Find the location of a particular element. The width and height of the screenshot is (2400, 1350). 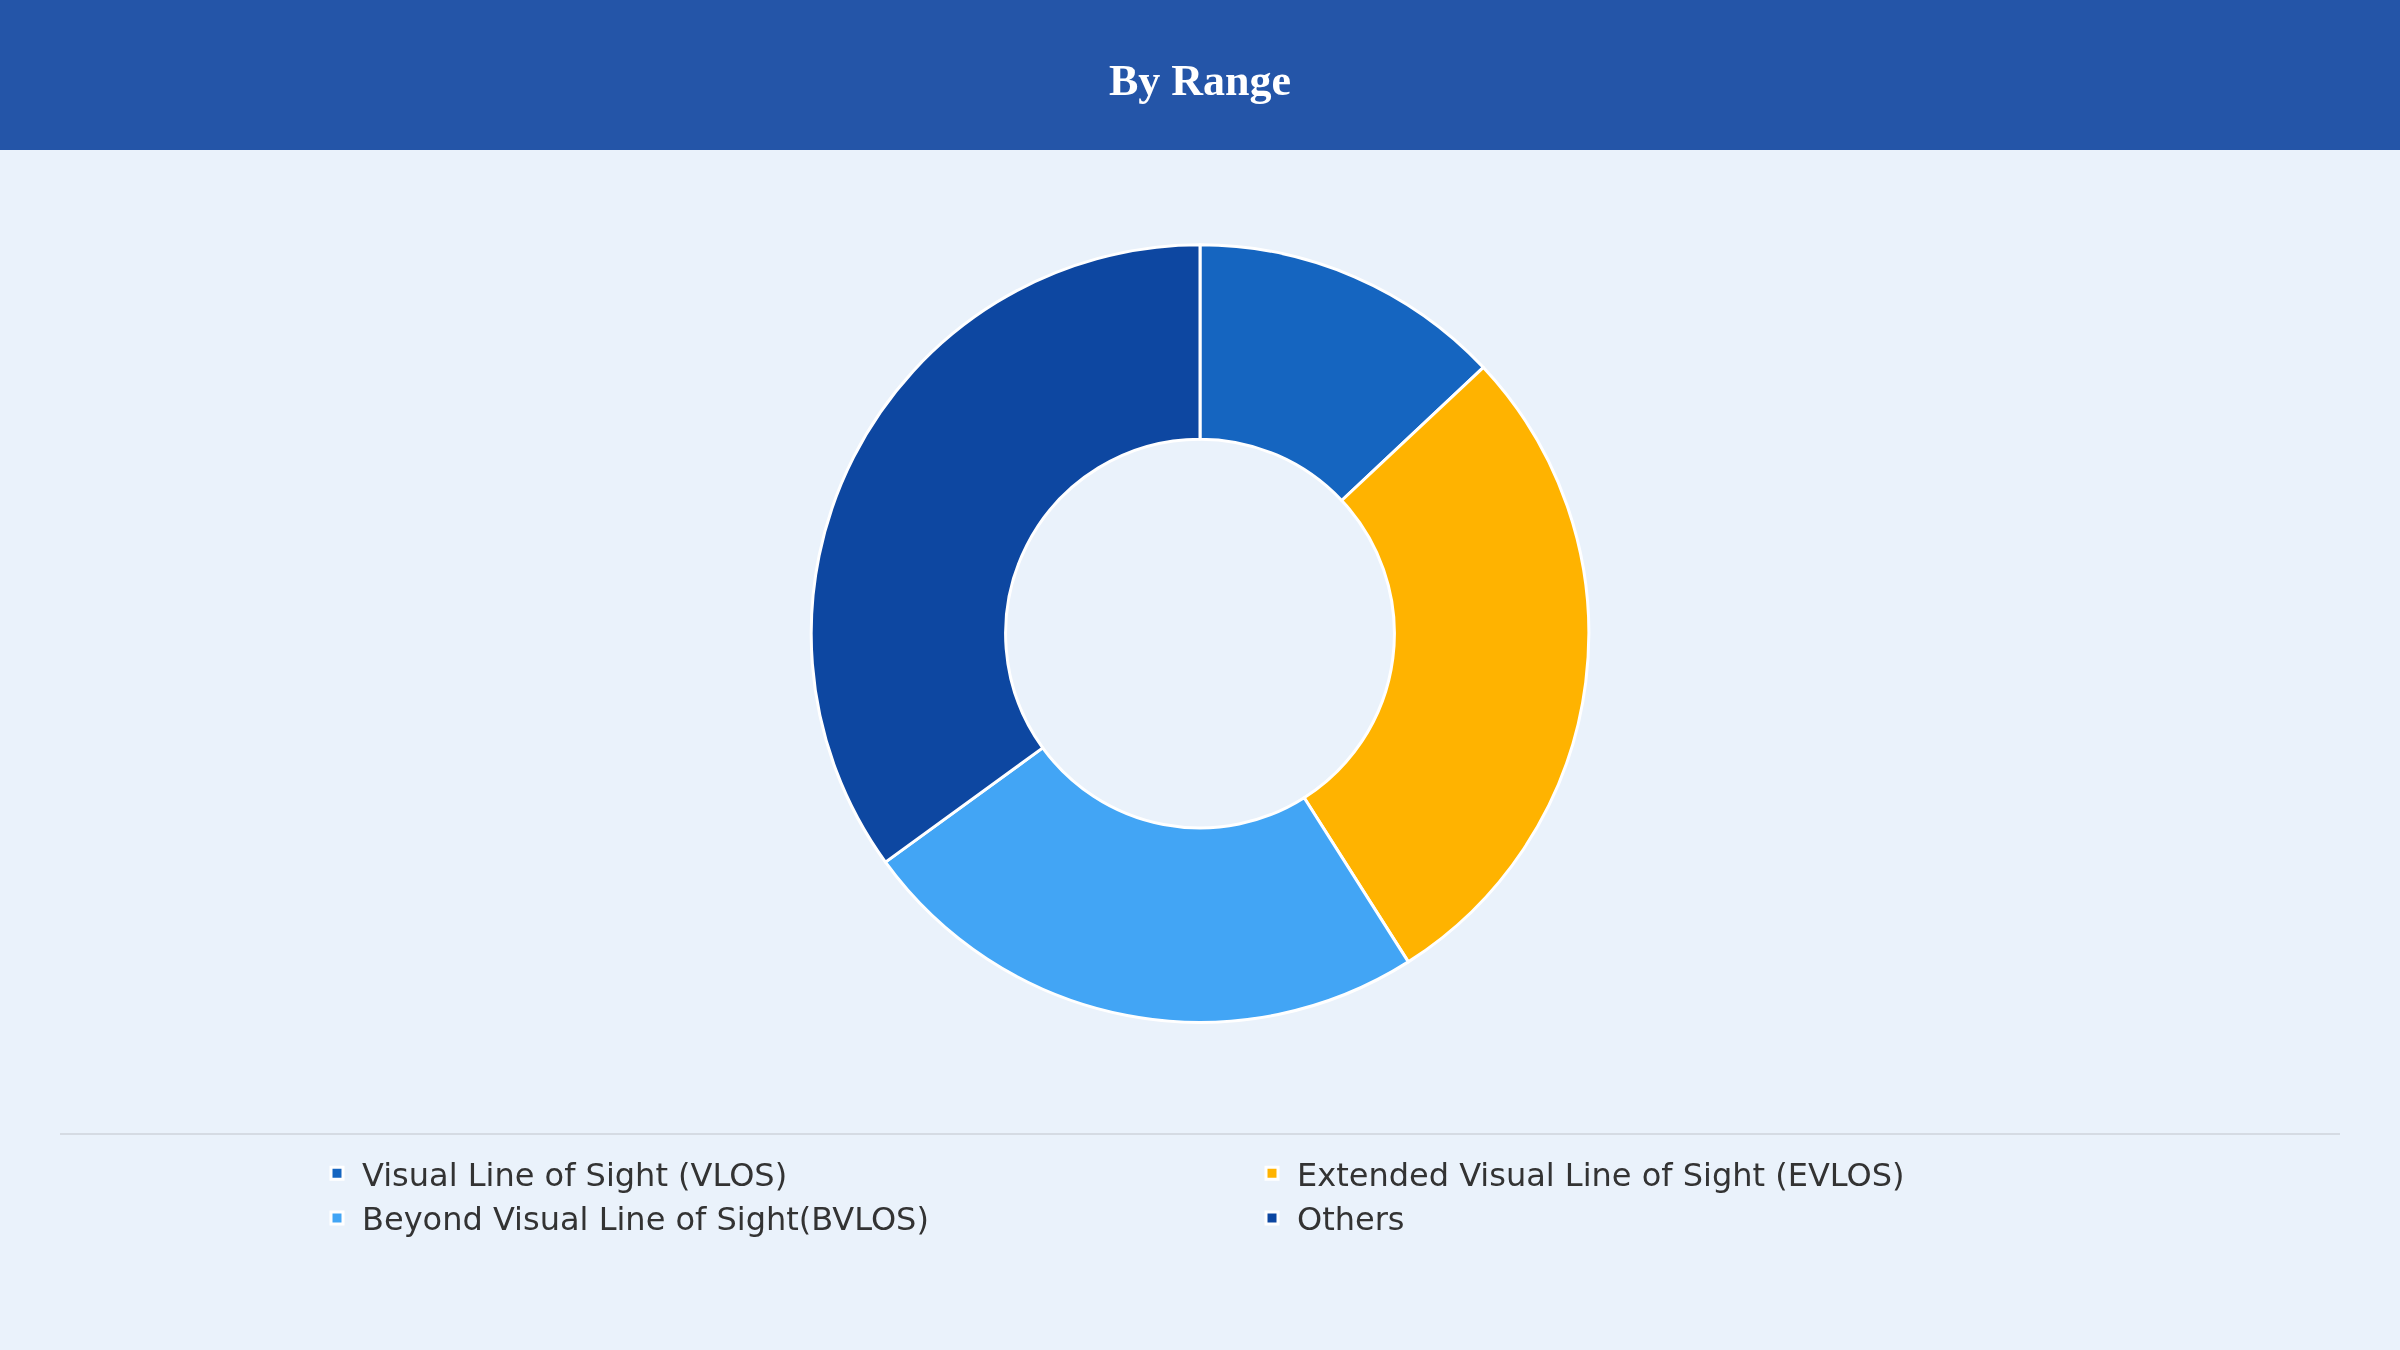

legend-label: Others is located at coordinates (1351, 1219).